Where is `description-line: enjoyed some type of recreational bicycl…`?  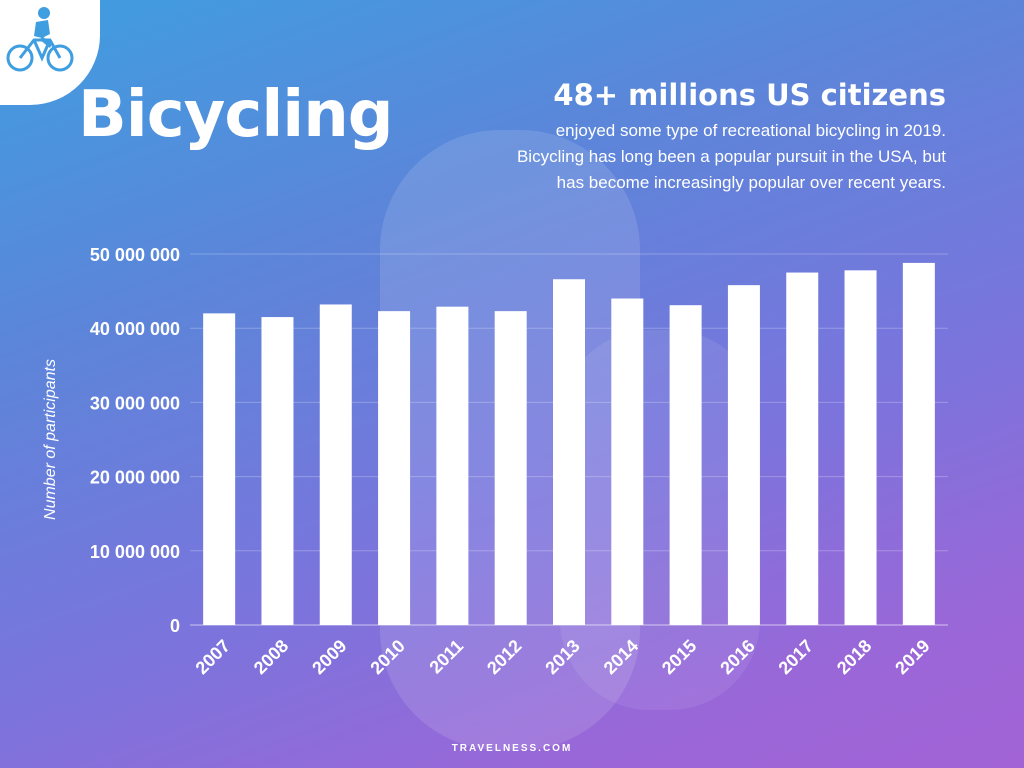 description-line: enjoyed some type of recreational bicycl… is located at coordinates (750, 130).